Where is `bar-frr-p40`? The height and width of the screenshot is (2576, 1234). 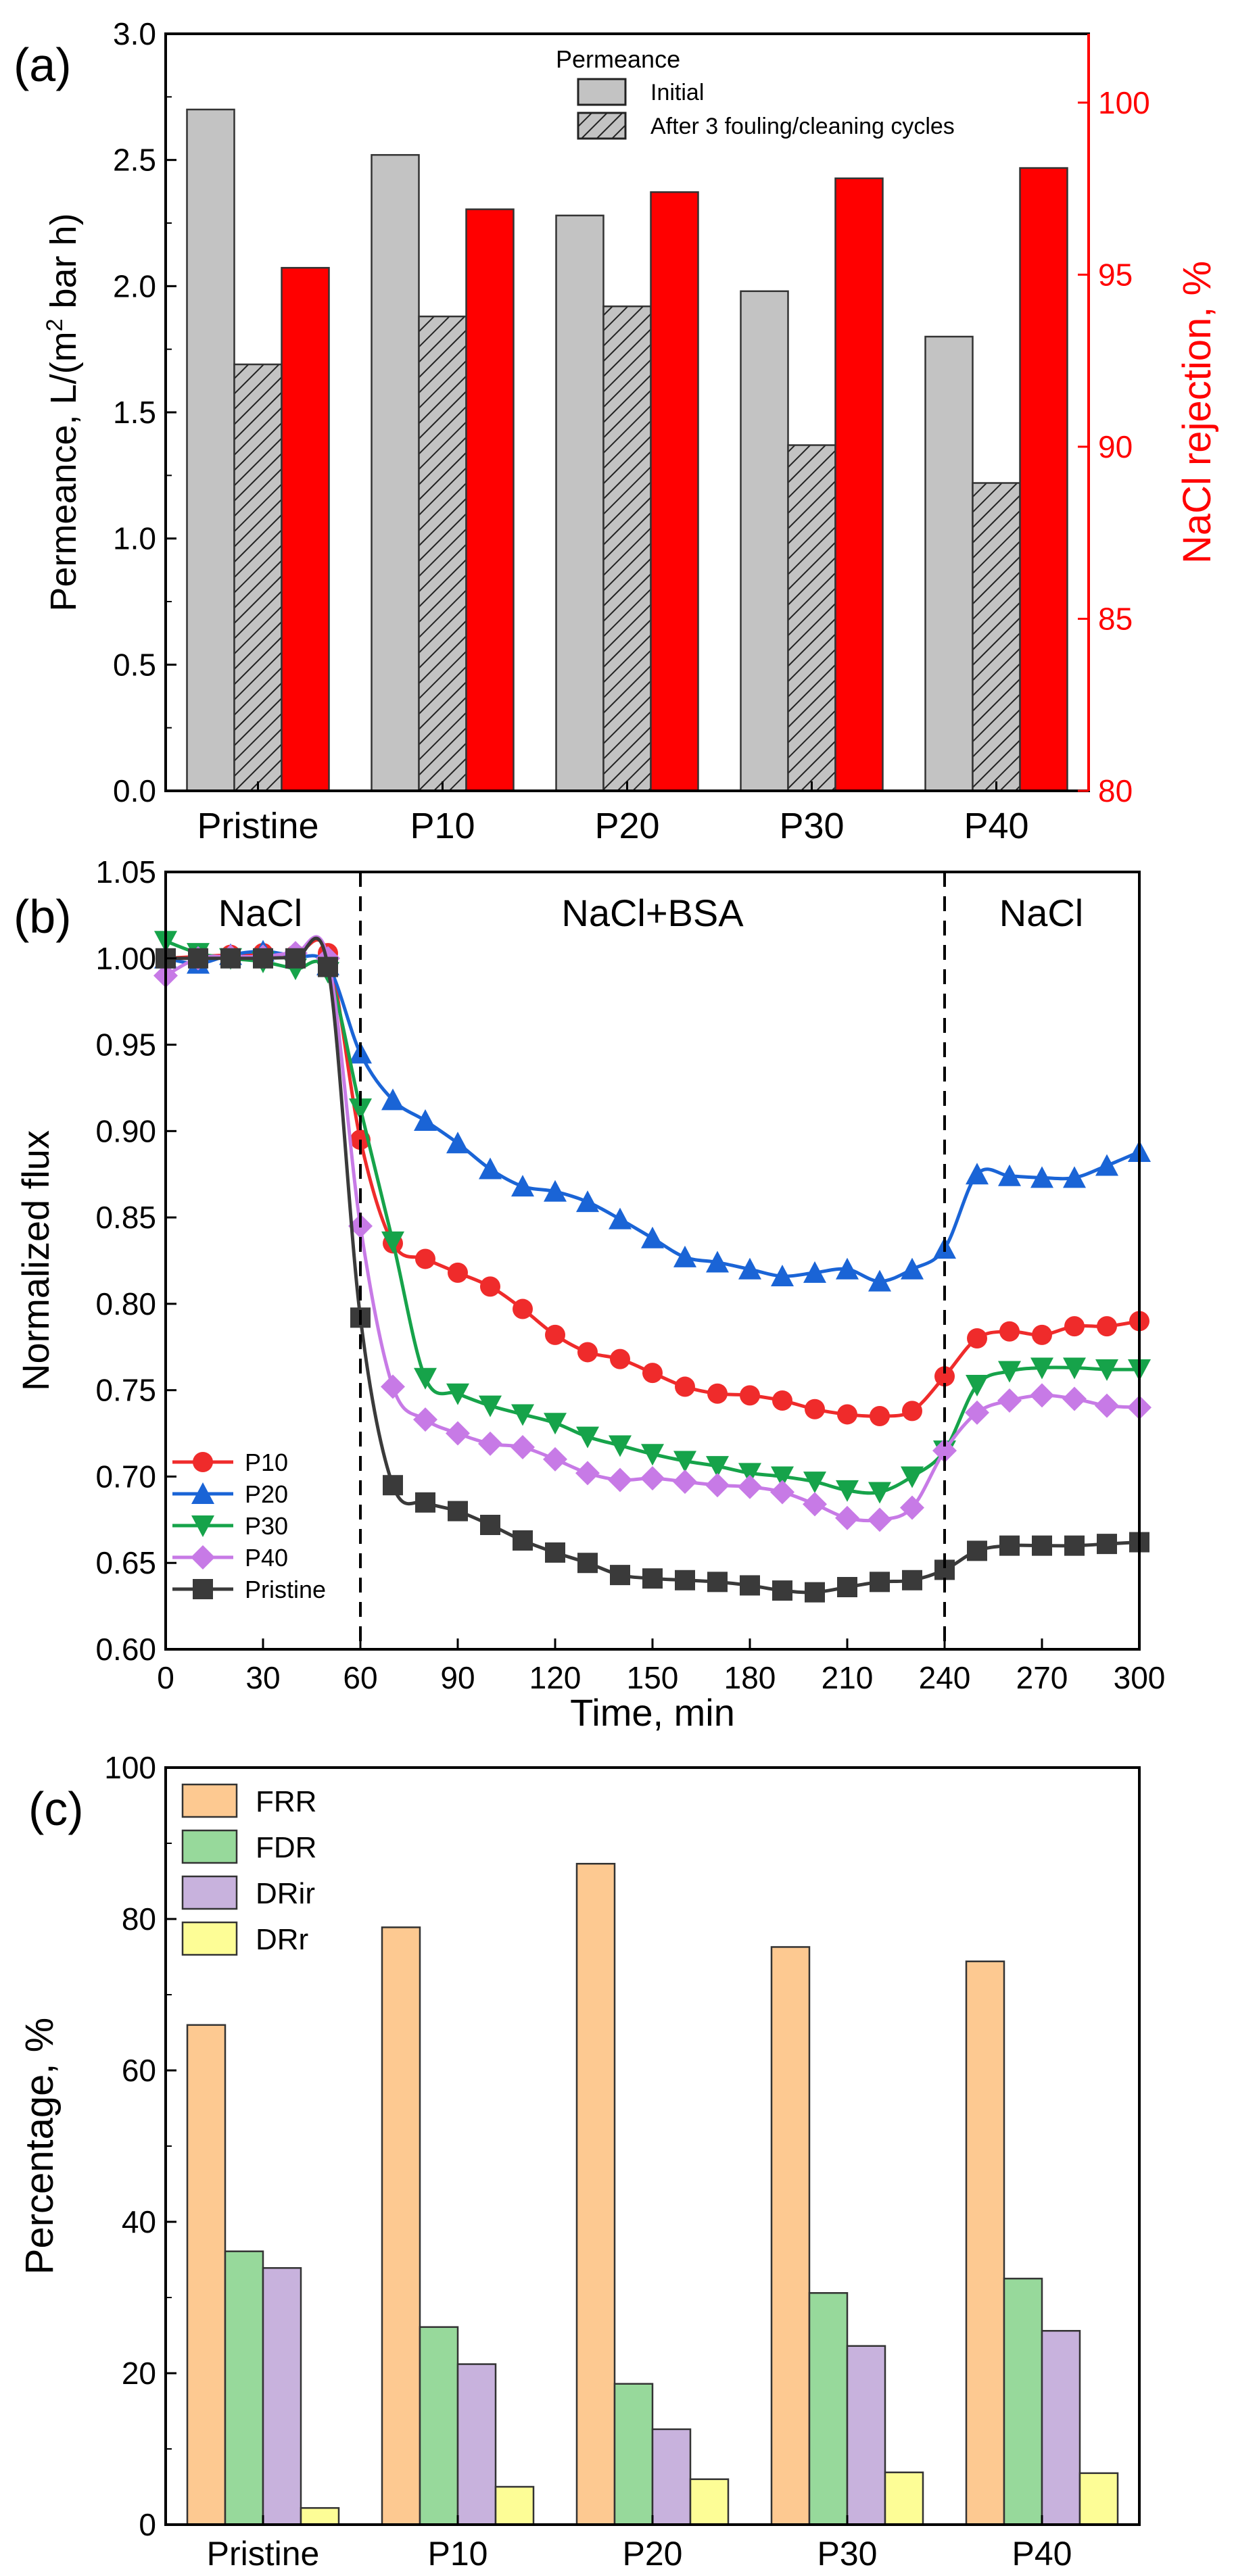 bar-frr-p40 is located at coordinates (985, 2243).